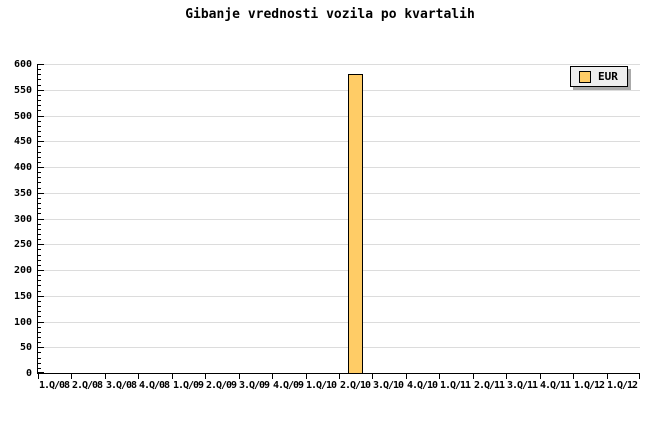 Image resolution: width=660 pixels, height=440 pixels. What do you see at coordinates (87, 385) in the screenshot?
I see `x-tick-label: 2.Q/08` at bounding box center [87, 385].